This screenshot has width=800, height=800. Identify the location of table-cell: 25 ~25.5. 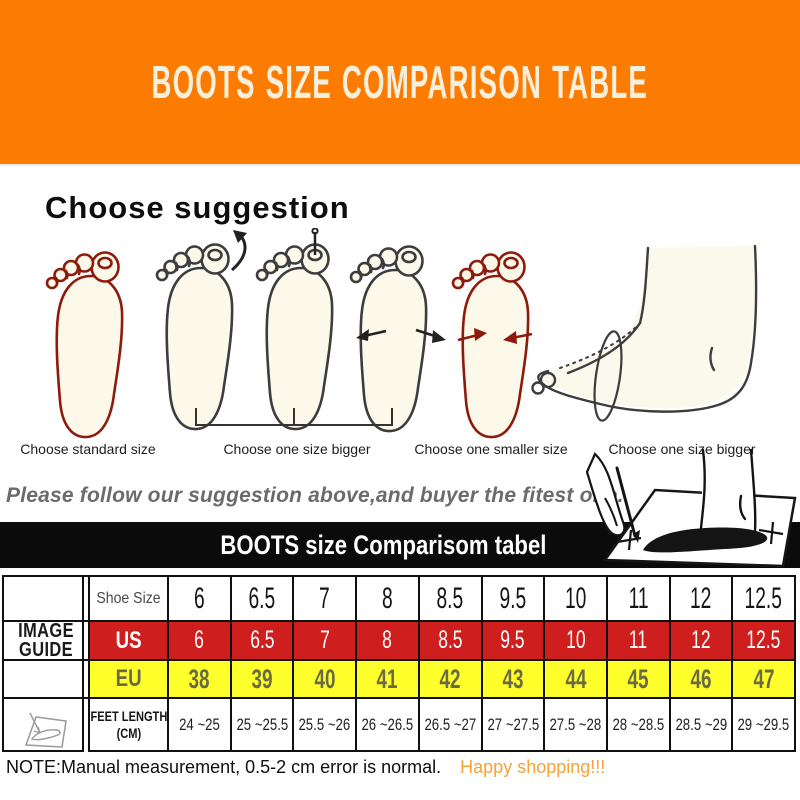
(261, 724).